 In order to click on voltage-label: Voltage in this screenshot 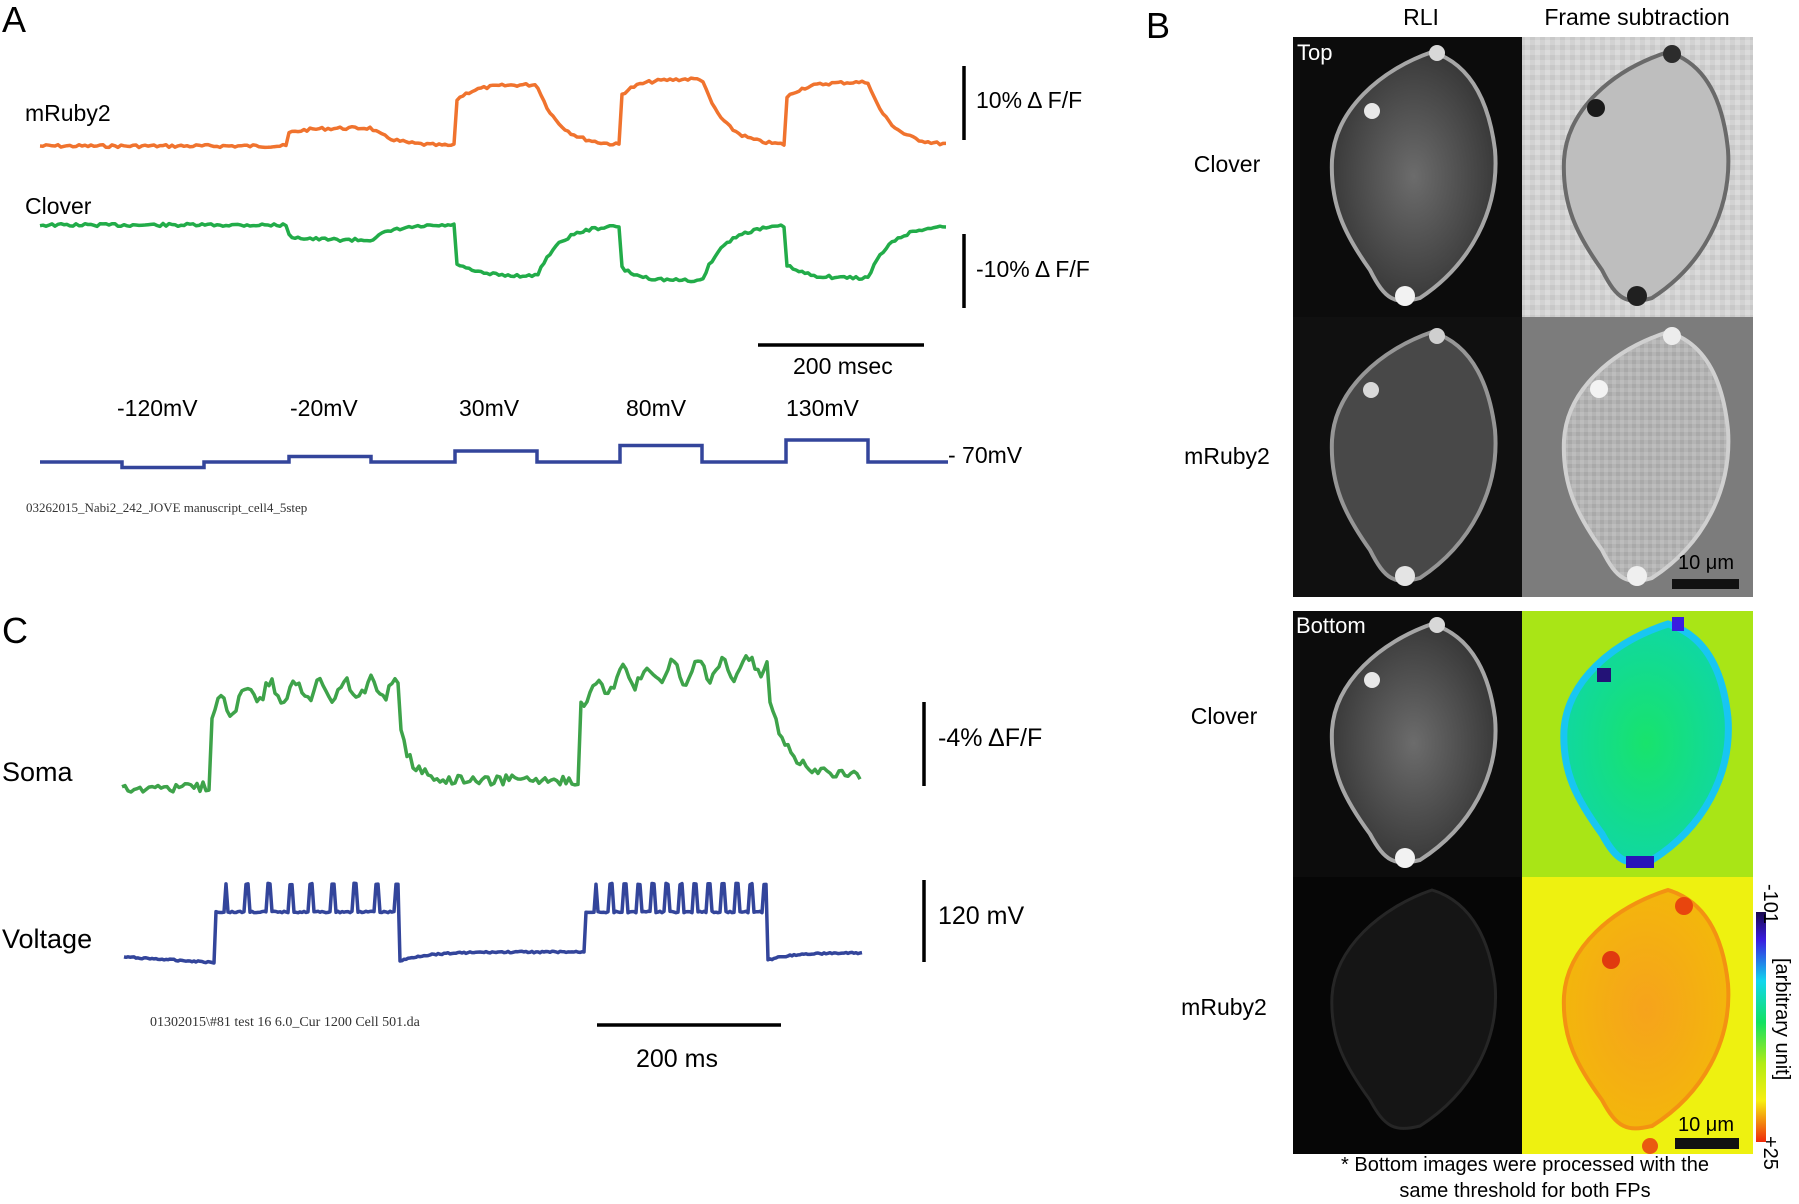, I will do `click(47, 939)`.